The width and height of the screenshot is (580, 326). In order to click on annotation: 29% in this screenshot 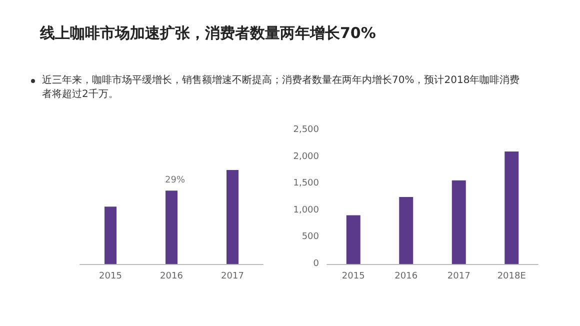, I will do `click(175, 181)`.